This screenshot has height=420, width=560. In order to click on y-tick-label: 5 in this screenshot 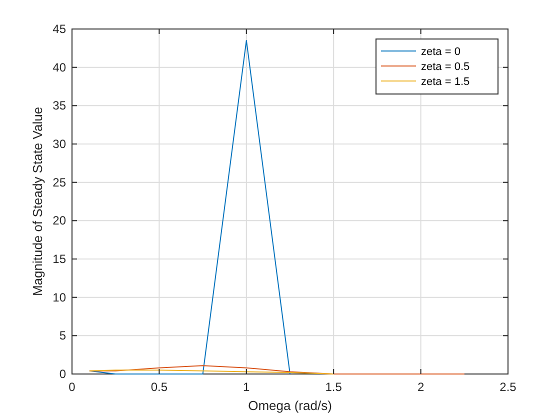, I will do `click(62, 335)`.